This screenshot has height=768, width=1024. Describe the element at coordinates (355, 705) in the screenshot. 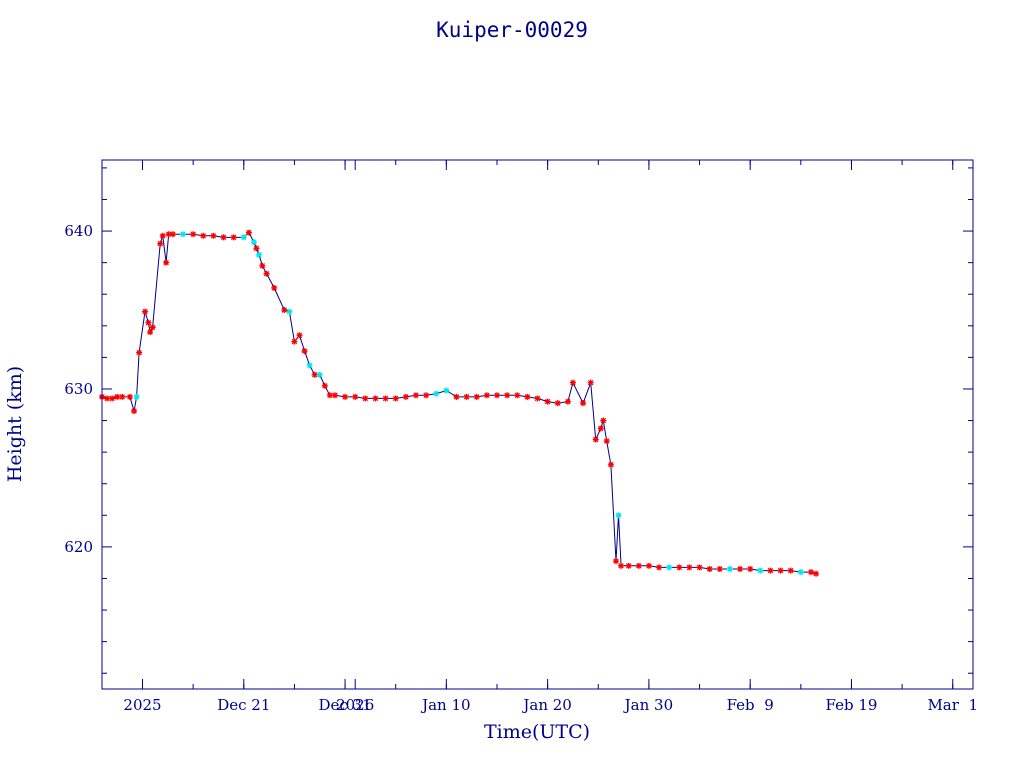

I see `x-tick-label: 2026` at that location.